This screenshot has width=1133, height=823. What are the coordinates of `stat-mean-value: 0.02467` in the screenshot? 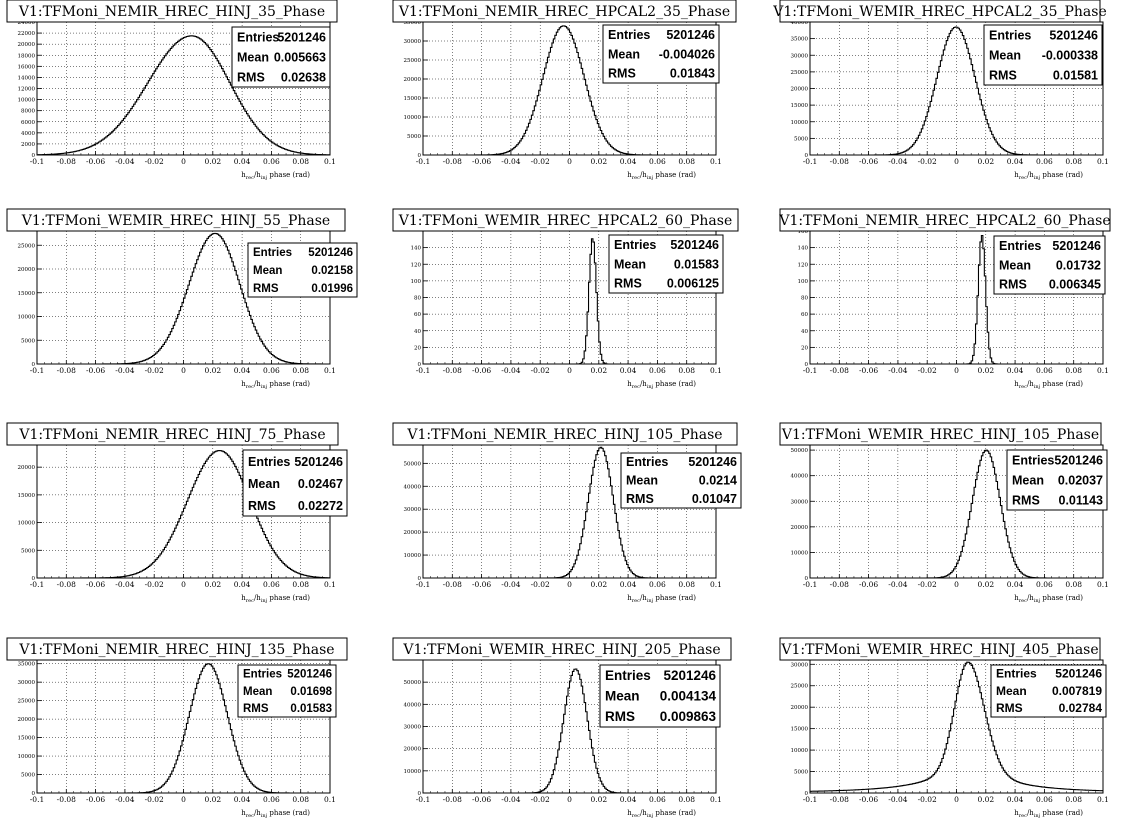 It's located at (320, 484).